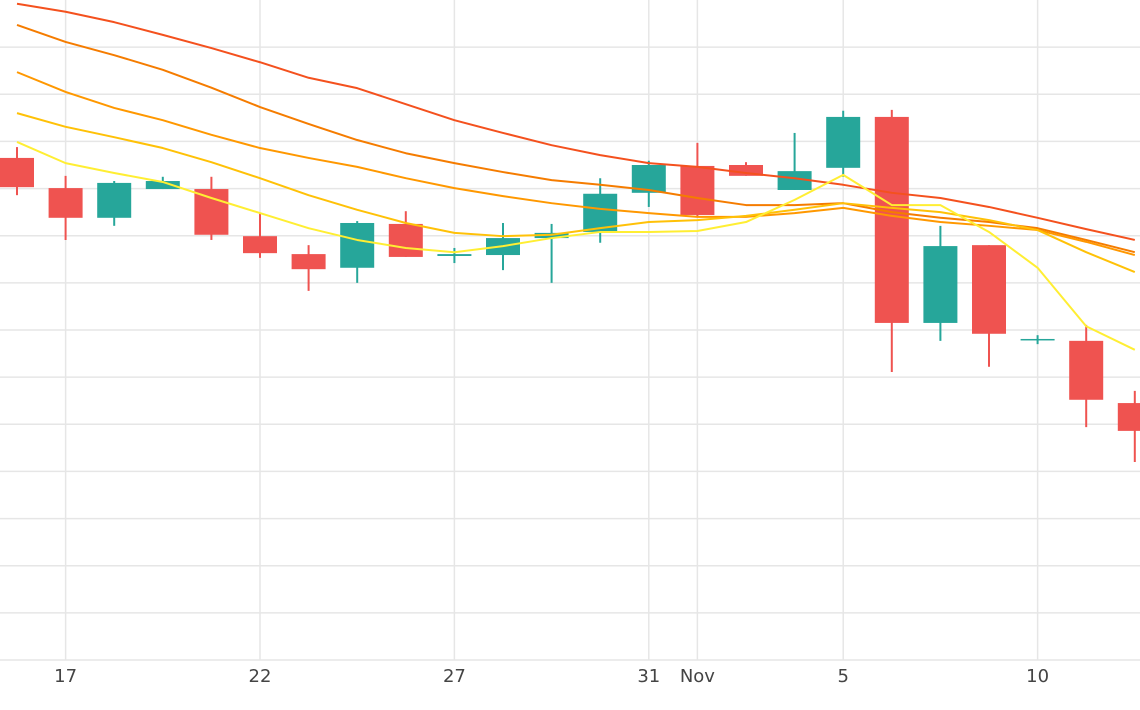 This screenshot has width=1140, height=710. I want to click on x-tick-label: 5, so click(842, 676).